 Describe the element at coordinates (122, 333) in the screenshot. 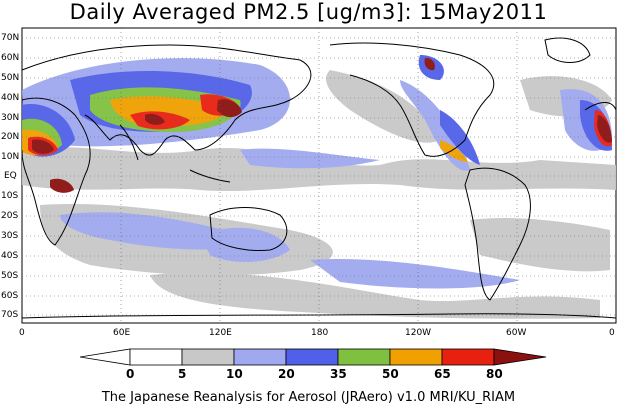

I see `lon-tick-label: 60E` at that location.